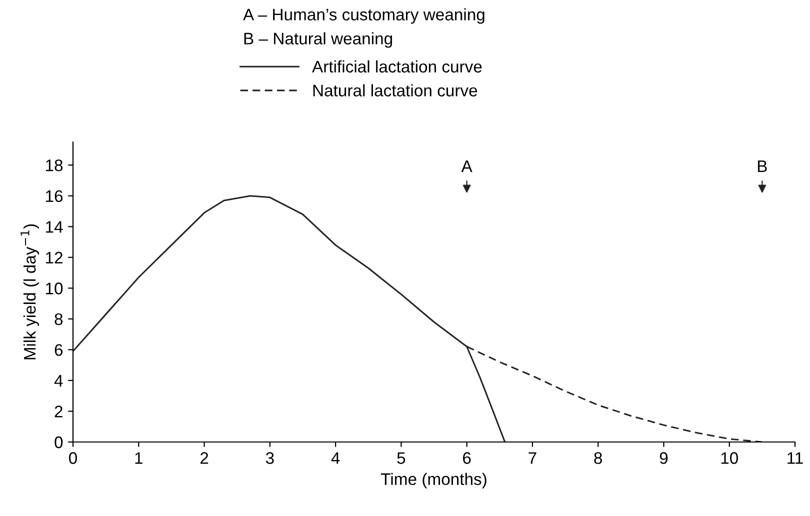  Describe the element at coordinates (318, 40) in the screenshot. I see `text: B – Natural weaning` at that location.